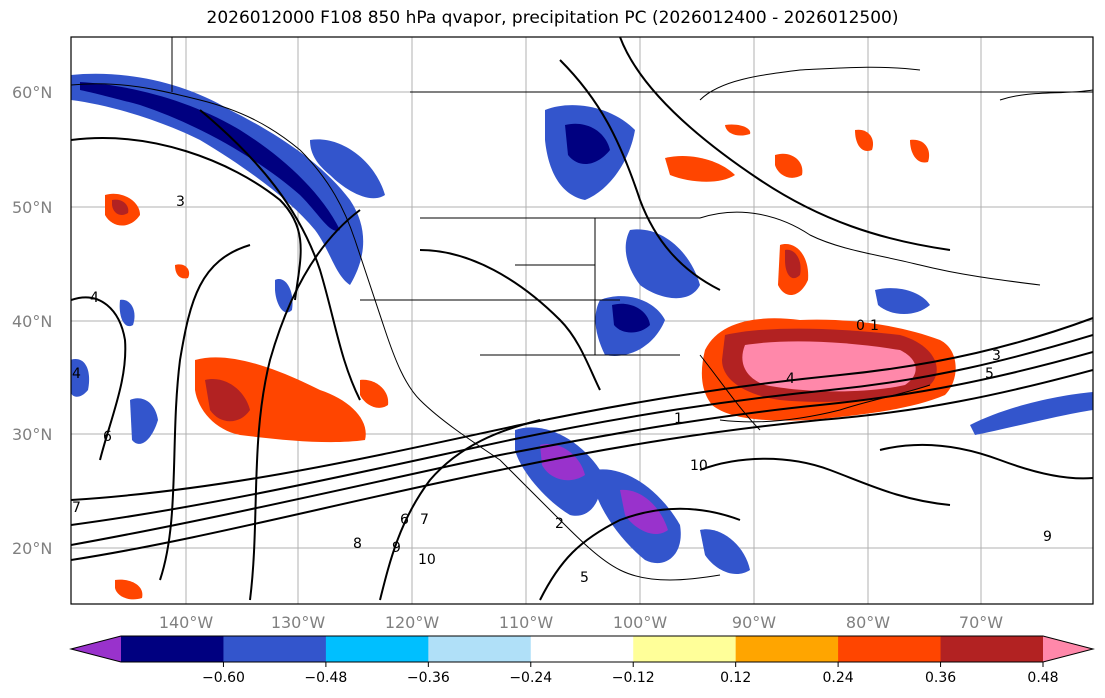 Image resolution: width=1105 pixels, height=698 pixels. I want to click on lon-label: 140°W, so click(186, 622).